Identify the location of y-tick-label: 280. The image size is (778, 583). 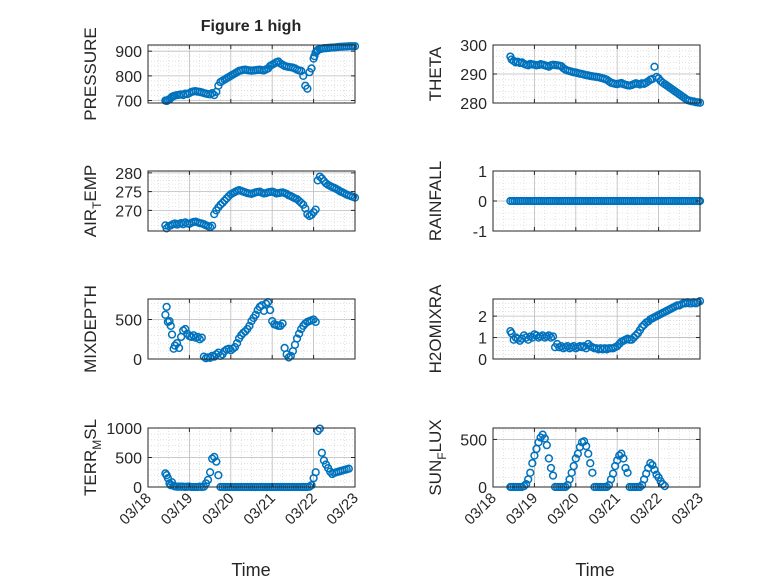
(128, 174).